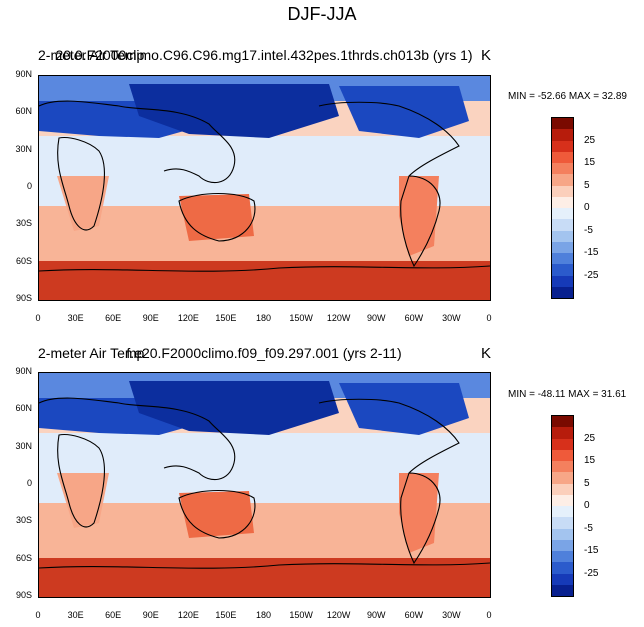  I want to click on north-america-cold, so click(404, 409).